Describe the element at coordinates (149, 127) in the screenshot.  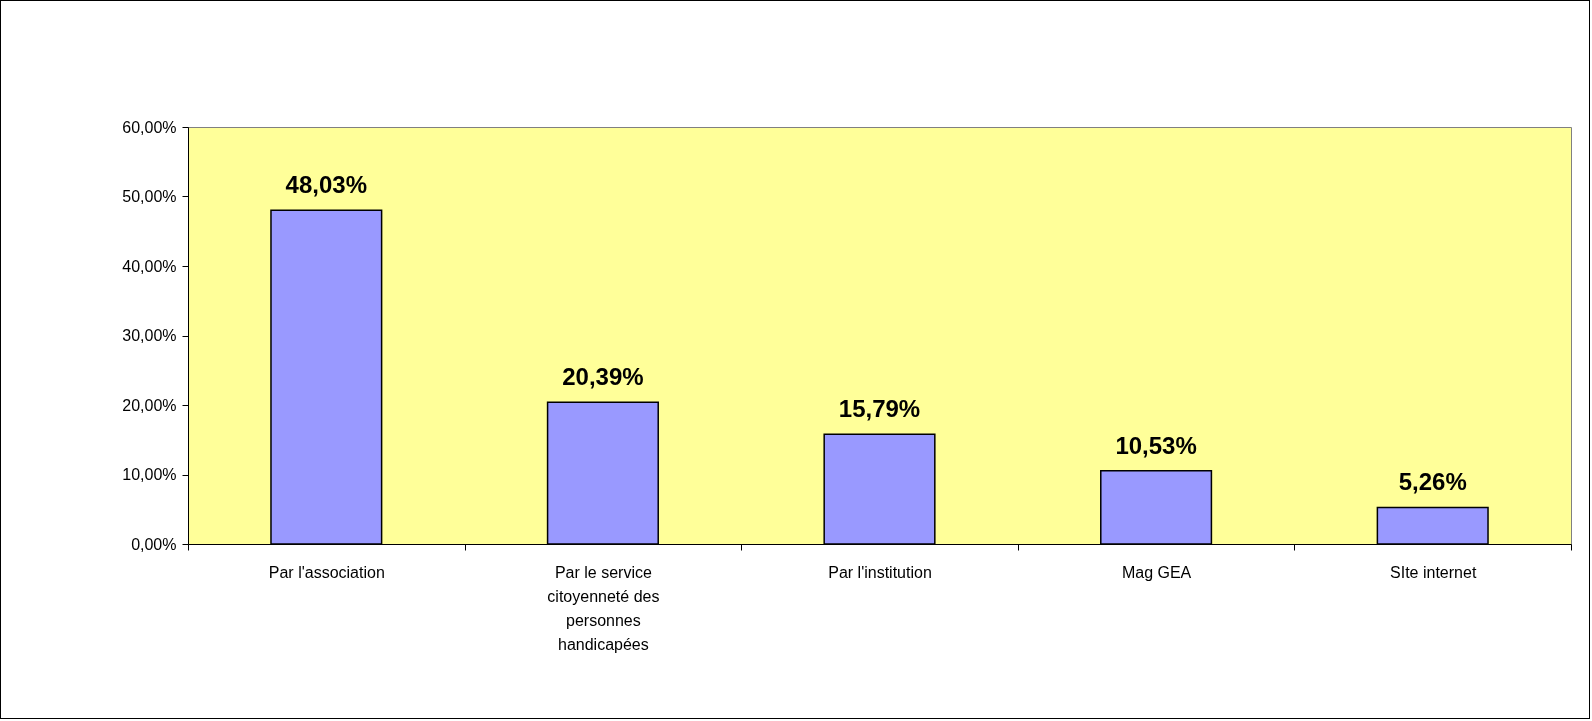
I see `y-tick-label: 60,00%` at that location.